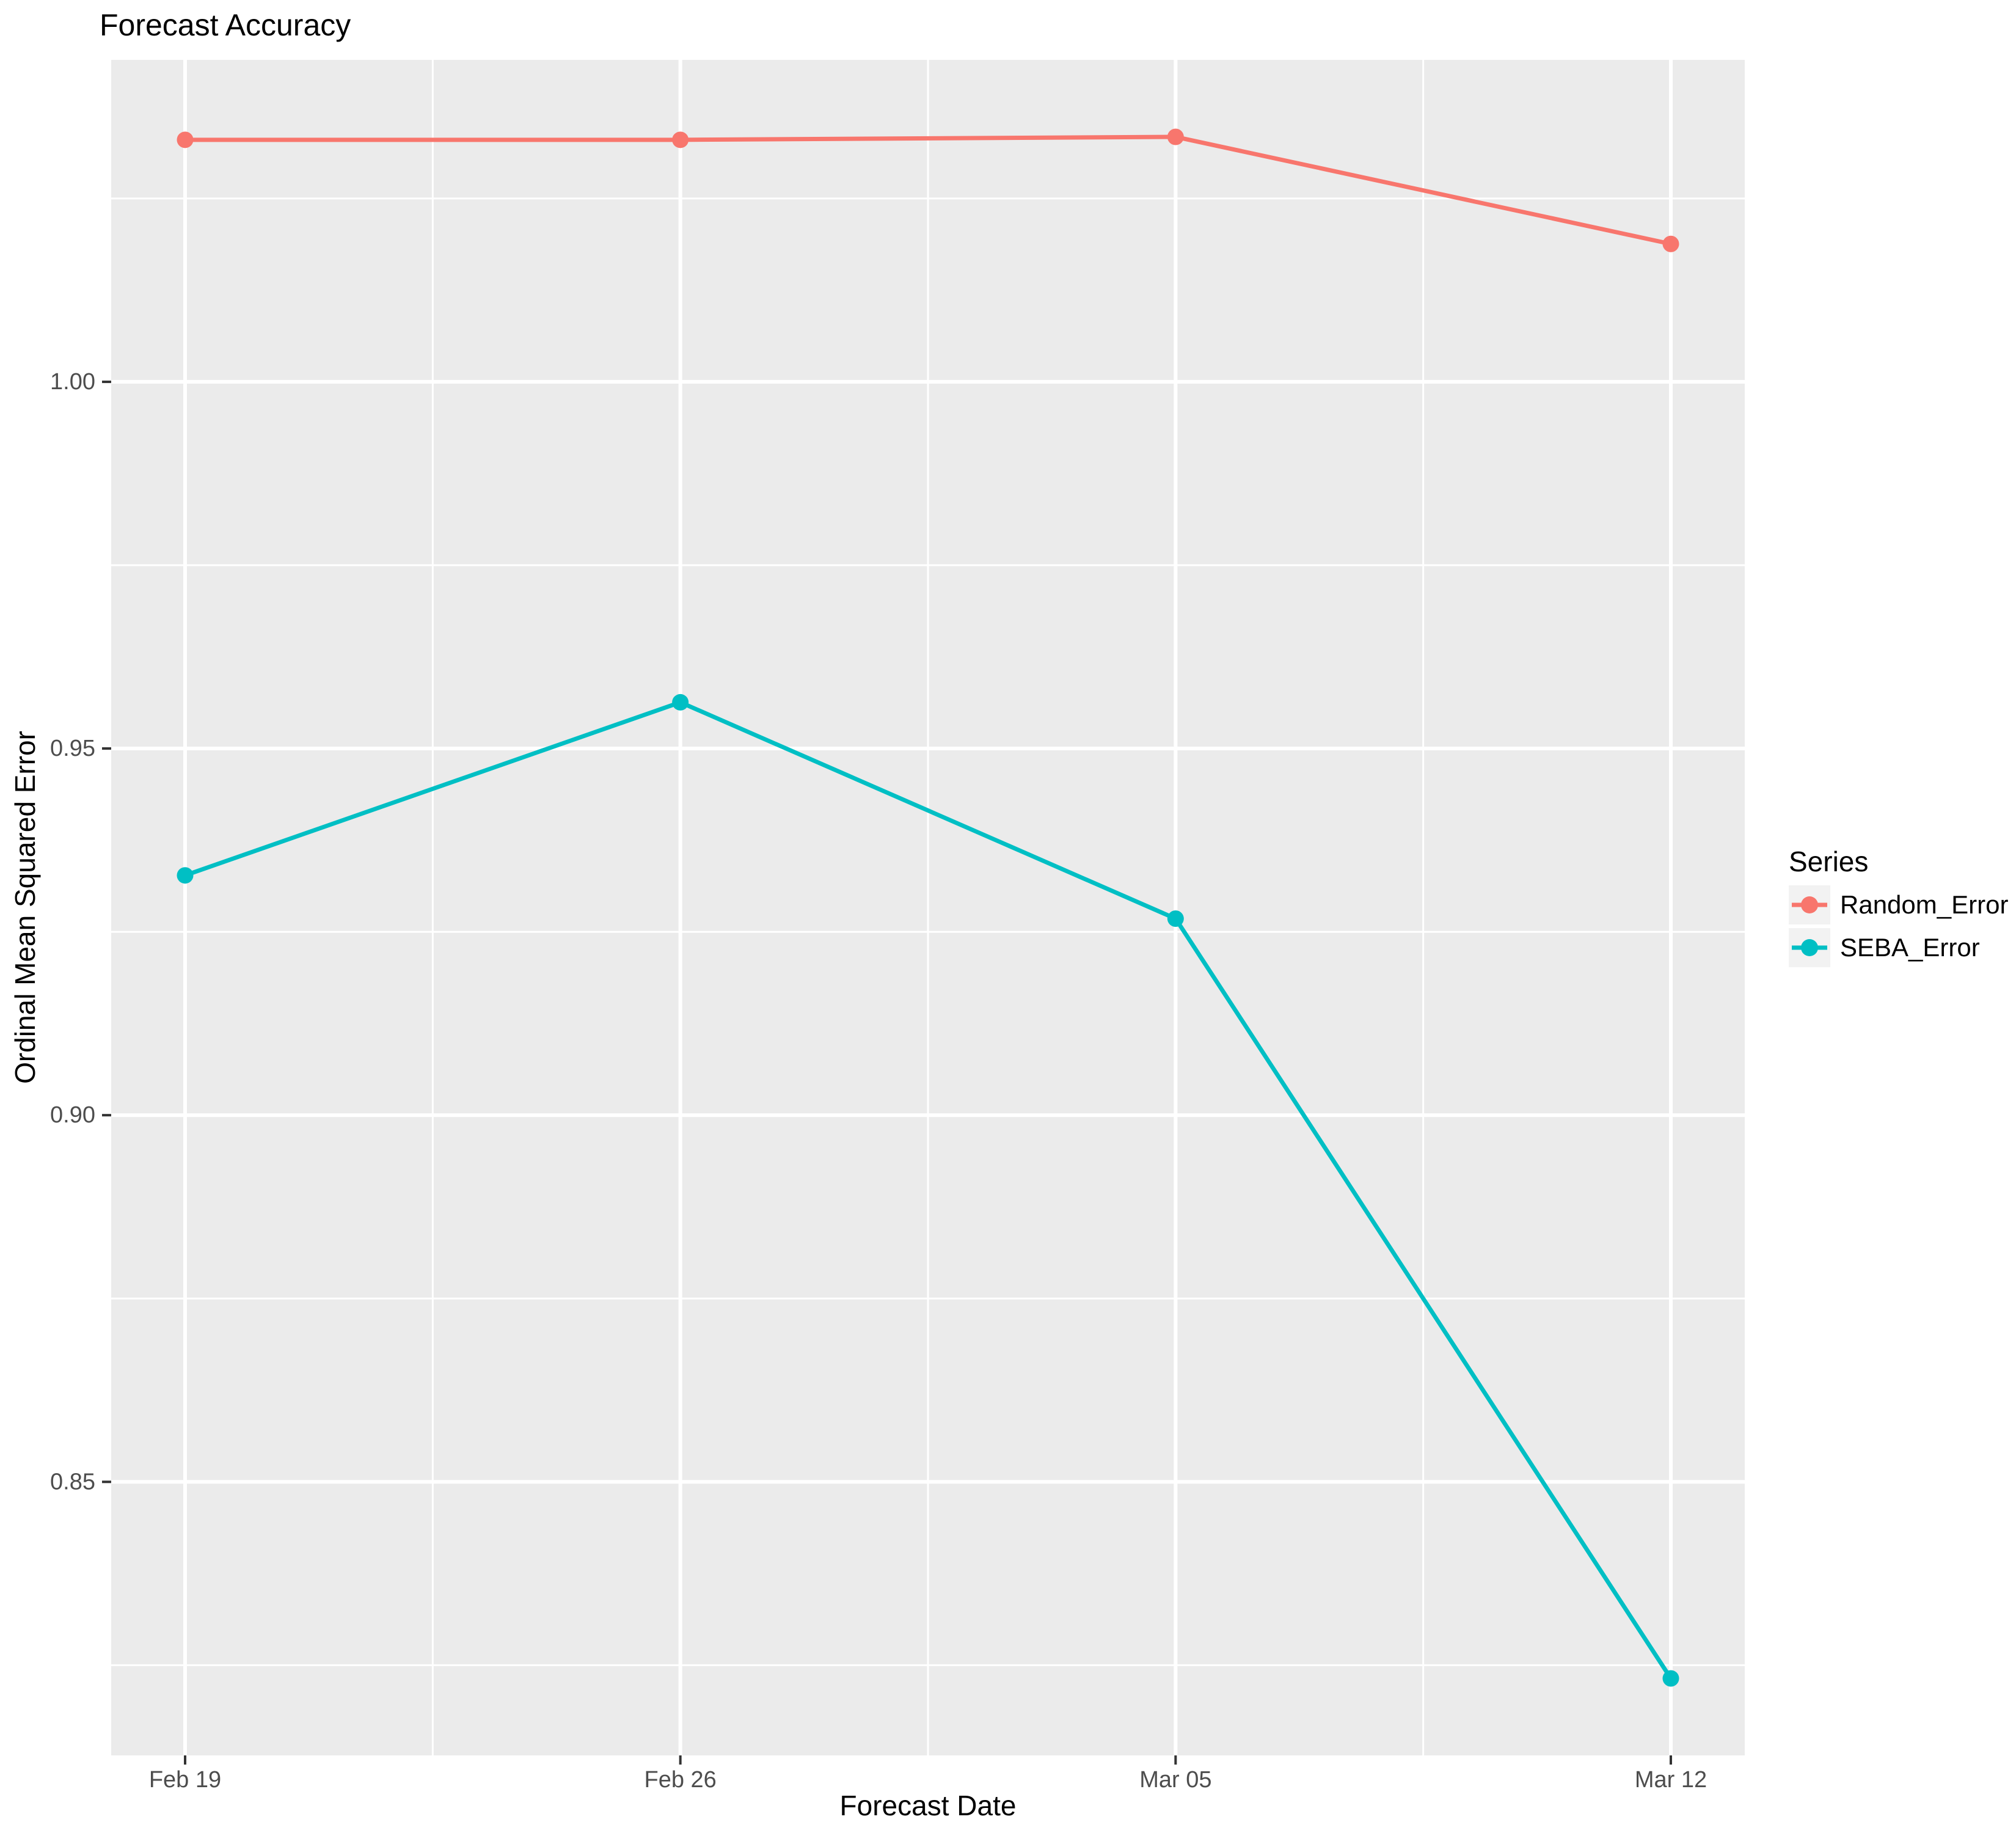 This screenshot has width=2016, height=1833. Describe the element at coordinates (73, 748) in the screenshot. I see `y-tick-label: 0.95` at that location.